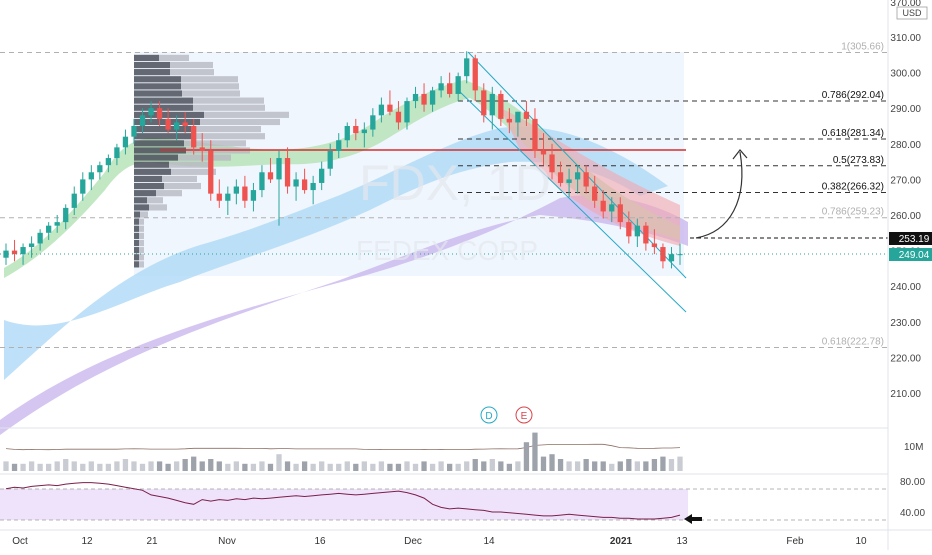 The height and width of the screenshot is (555, 932). I want to click on fib-level-label: 0.382(266.32), so click(853, 187).